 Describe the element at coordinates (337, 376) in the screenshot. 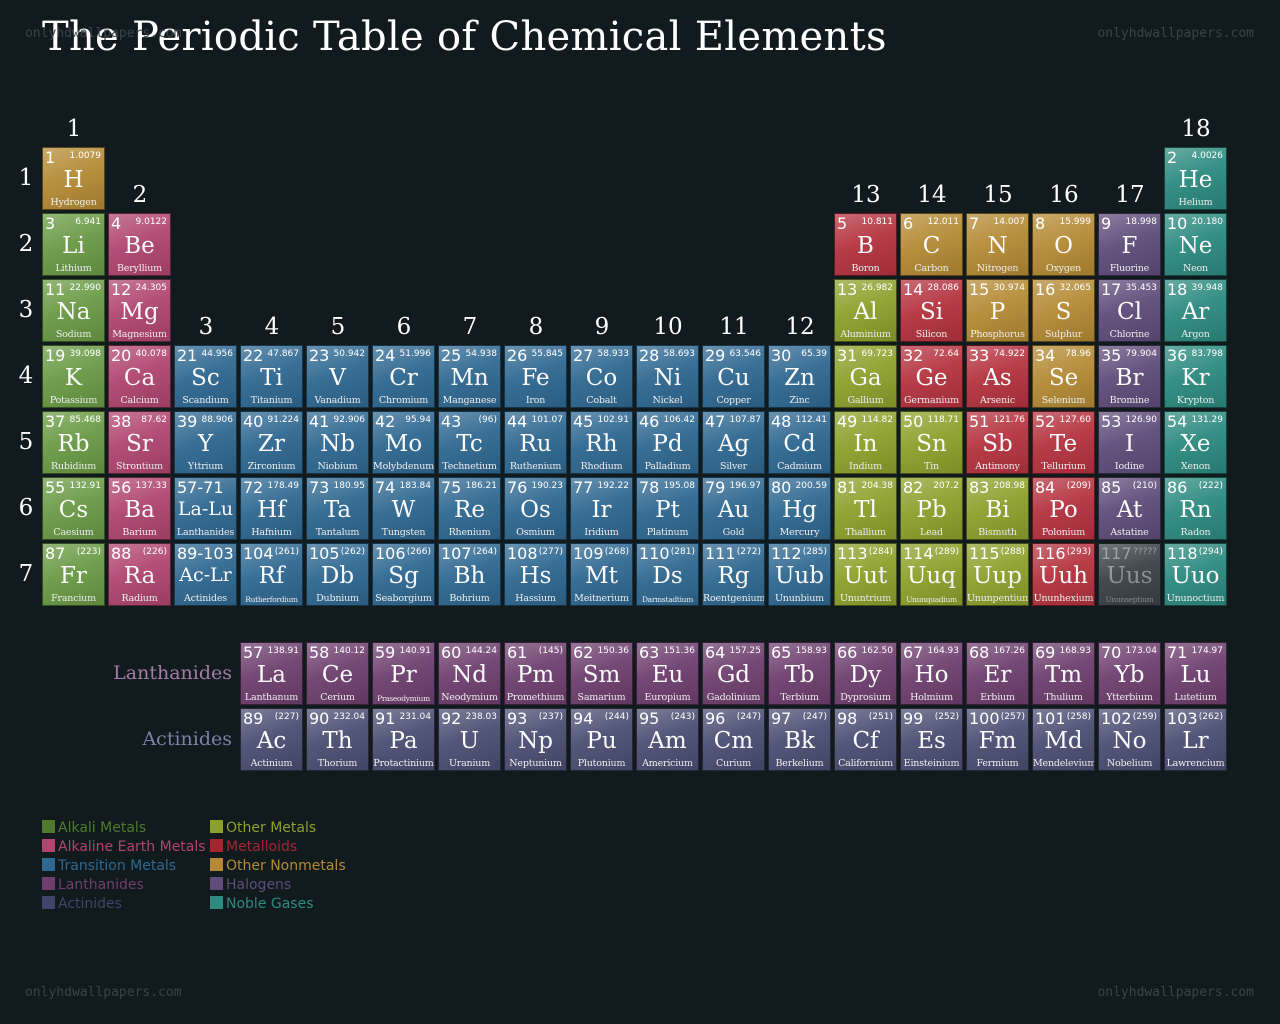

I see `element-cell-v: 23 50.942 V Vanadium` at that location.